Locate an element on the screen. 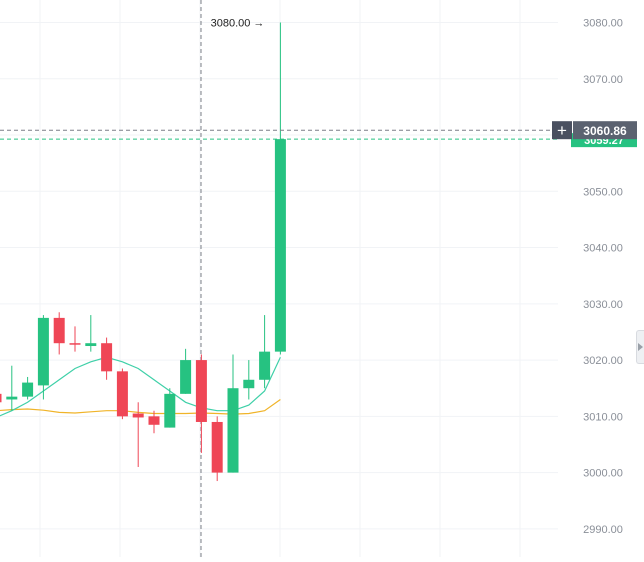  high-price-annotation: 3080.00 is located at coordinates (231, 24).